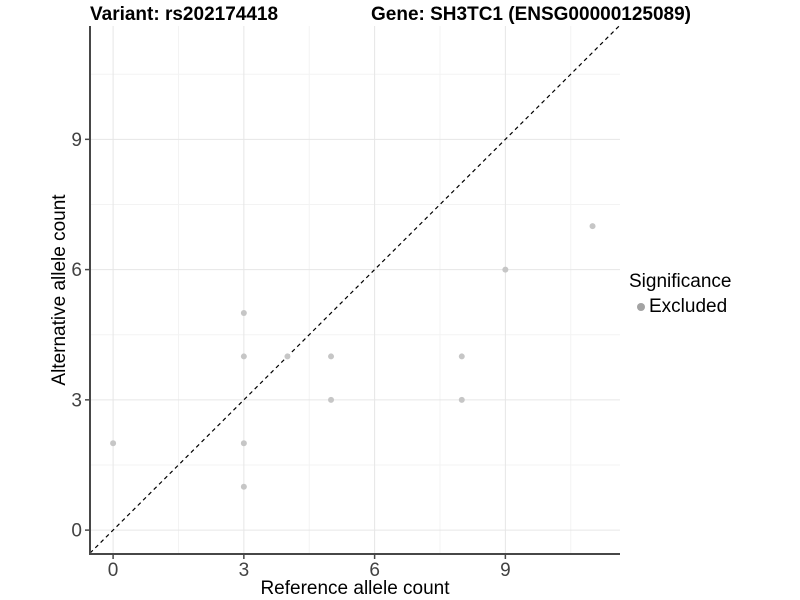  I want to click on y-axis-title: Alternative allele count, so click(59, 290).